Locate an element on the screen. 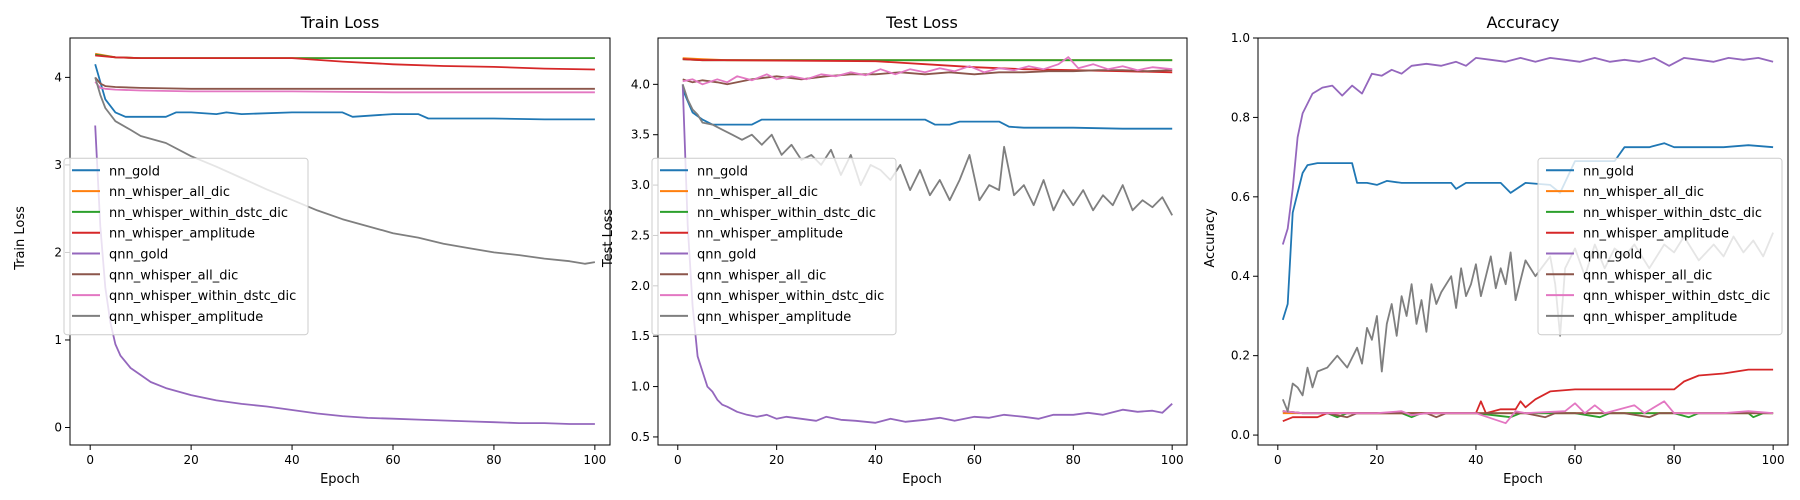 The height and width of the screenshot is (500, 1800). test-loss-line-nn-gold is located at coordinates (927, 109).